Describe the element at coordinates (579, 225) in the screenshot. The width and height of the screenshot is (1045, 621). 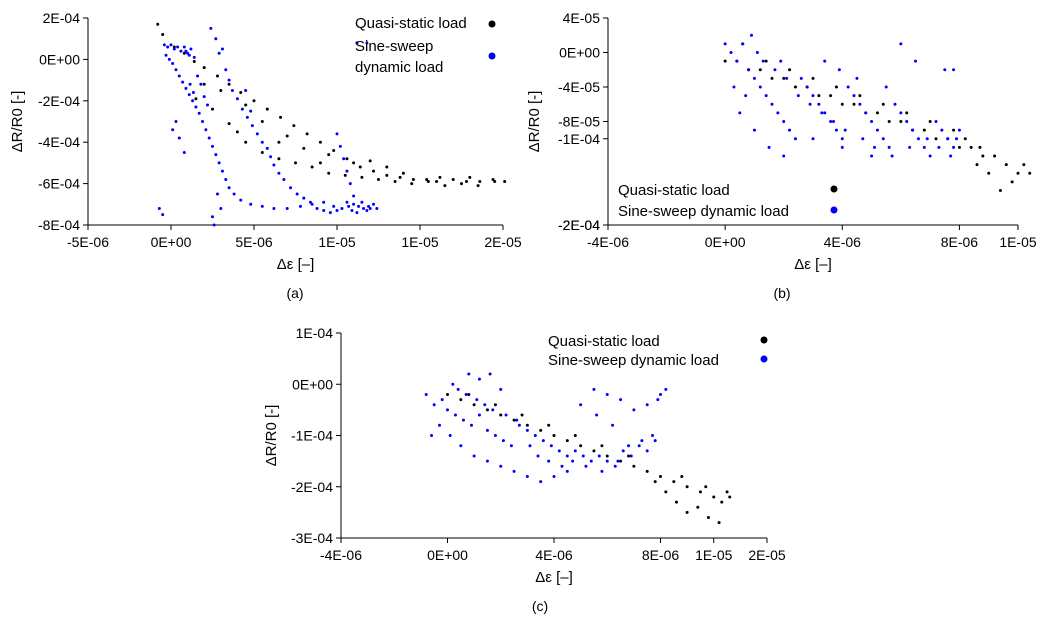
I see `panel-b-y-tick-label-5: -2E-04` at that location.